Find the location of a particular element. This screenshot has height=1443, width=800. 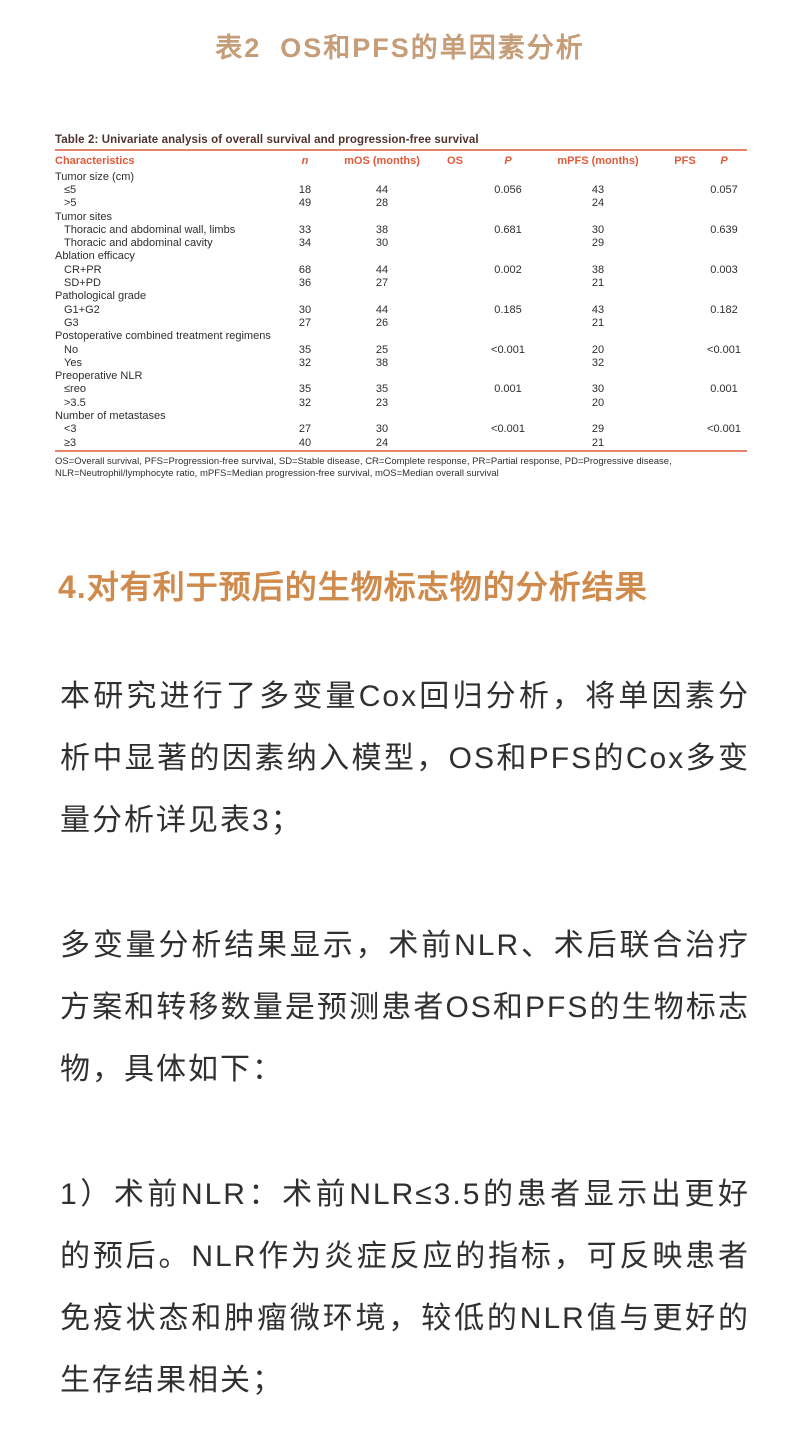

row-label: Yes is located at coordinates (73, 362).